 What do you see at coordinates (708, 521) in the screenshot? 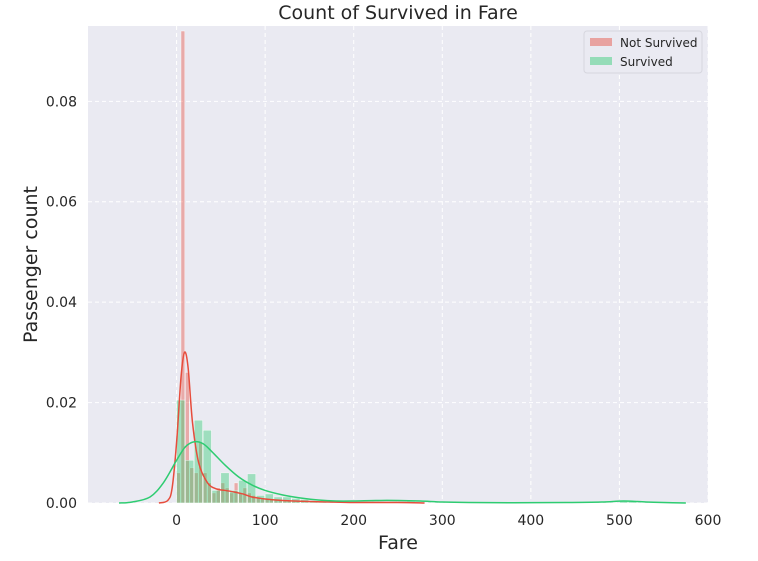
I see `x-tick-label: 600` at bounding box center [708, 521].